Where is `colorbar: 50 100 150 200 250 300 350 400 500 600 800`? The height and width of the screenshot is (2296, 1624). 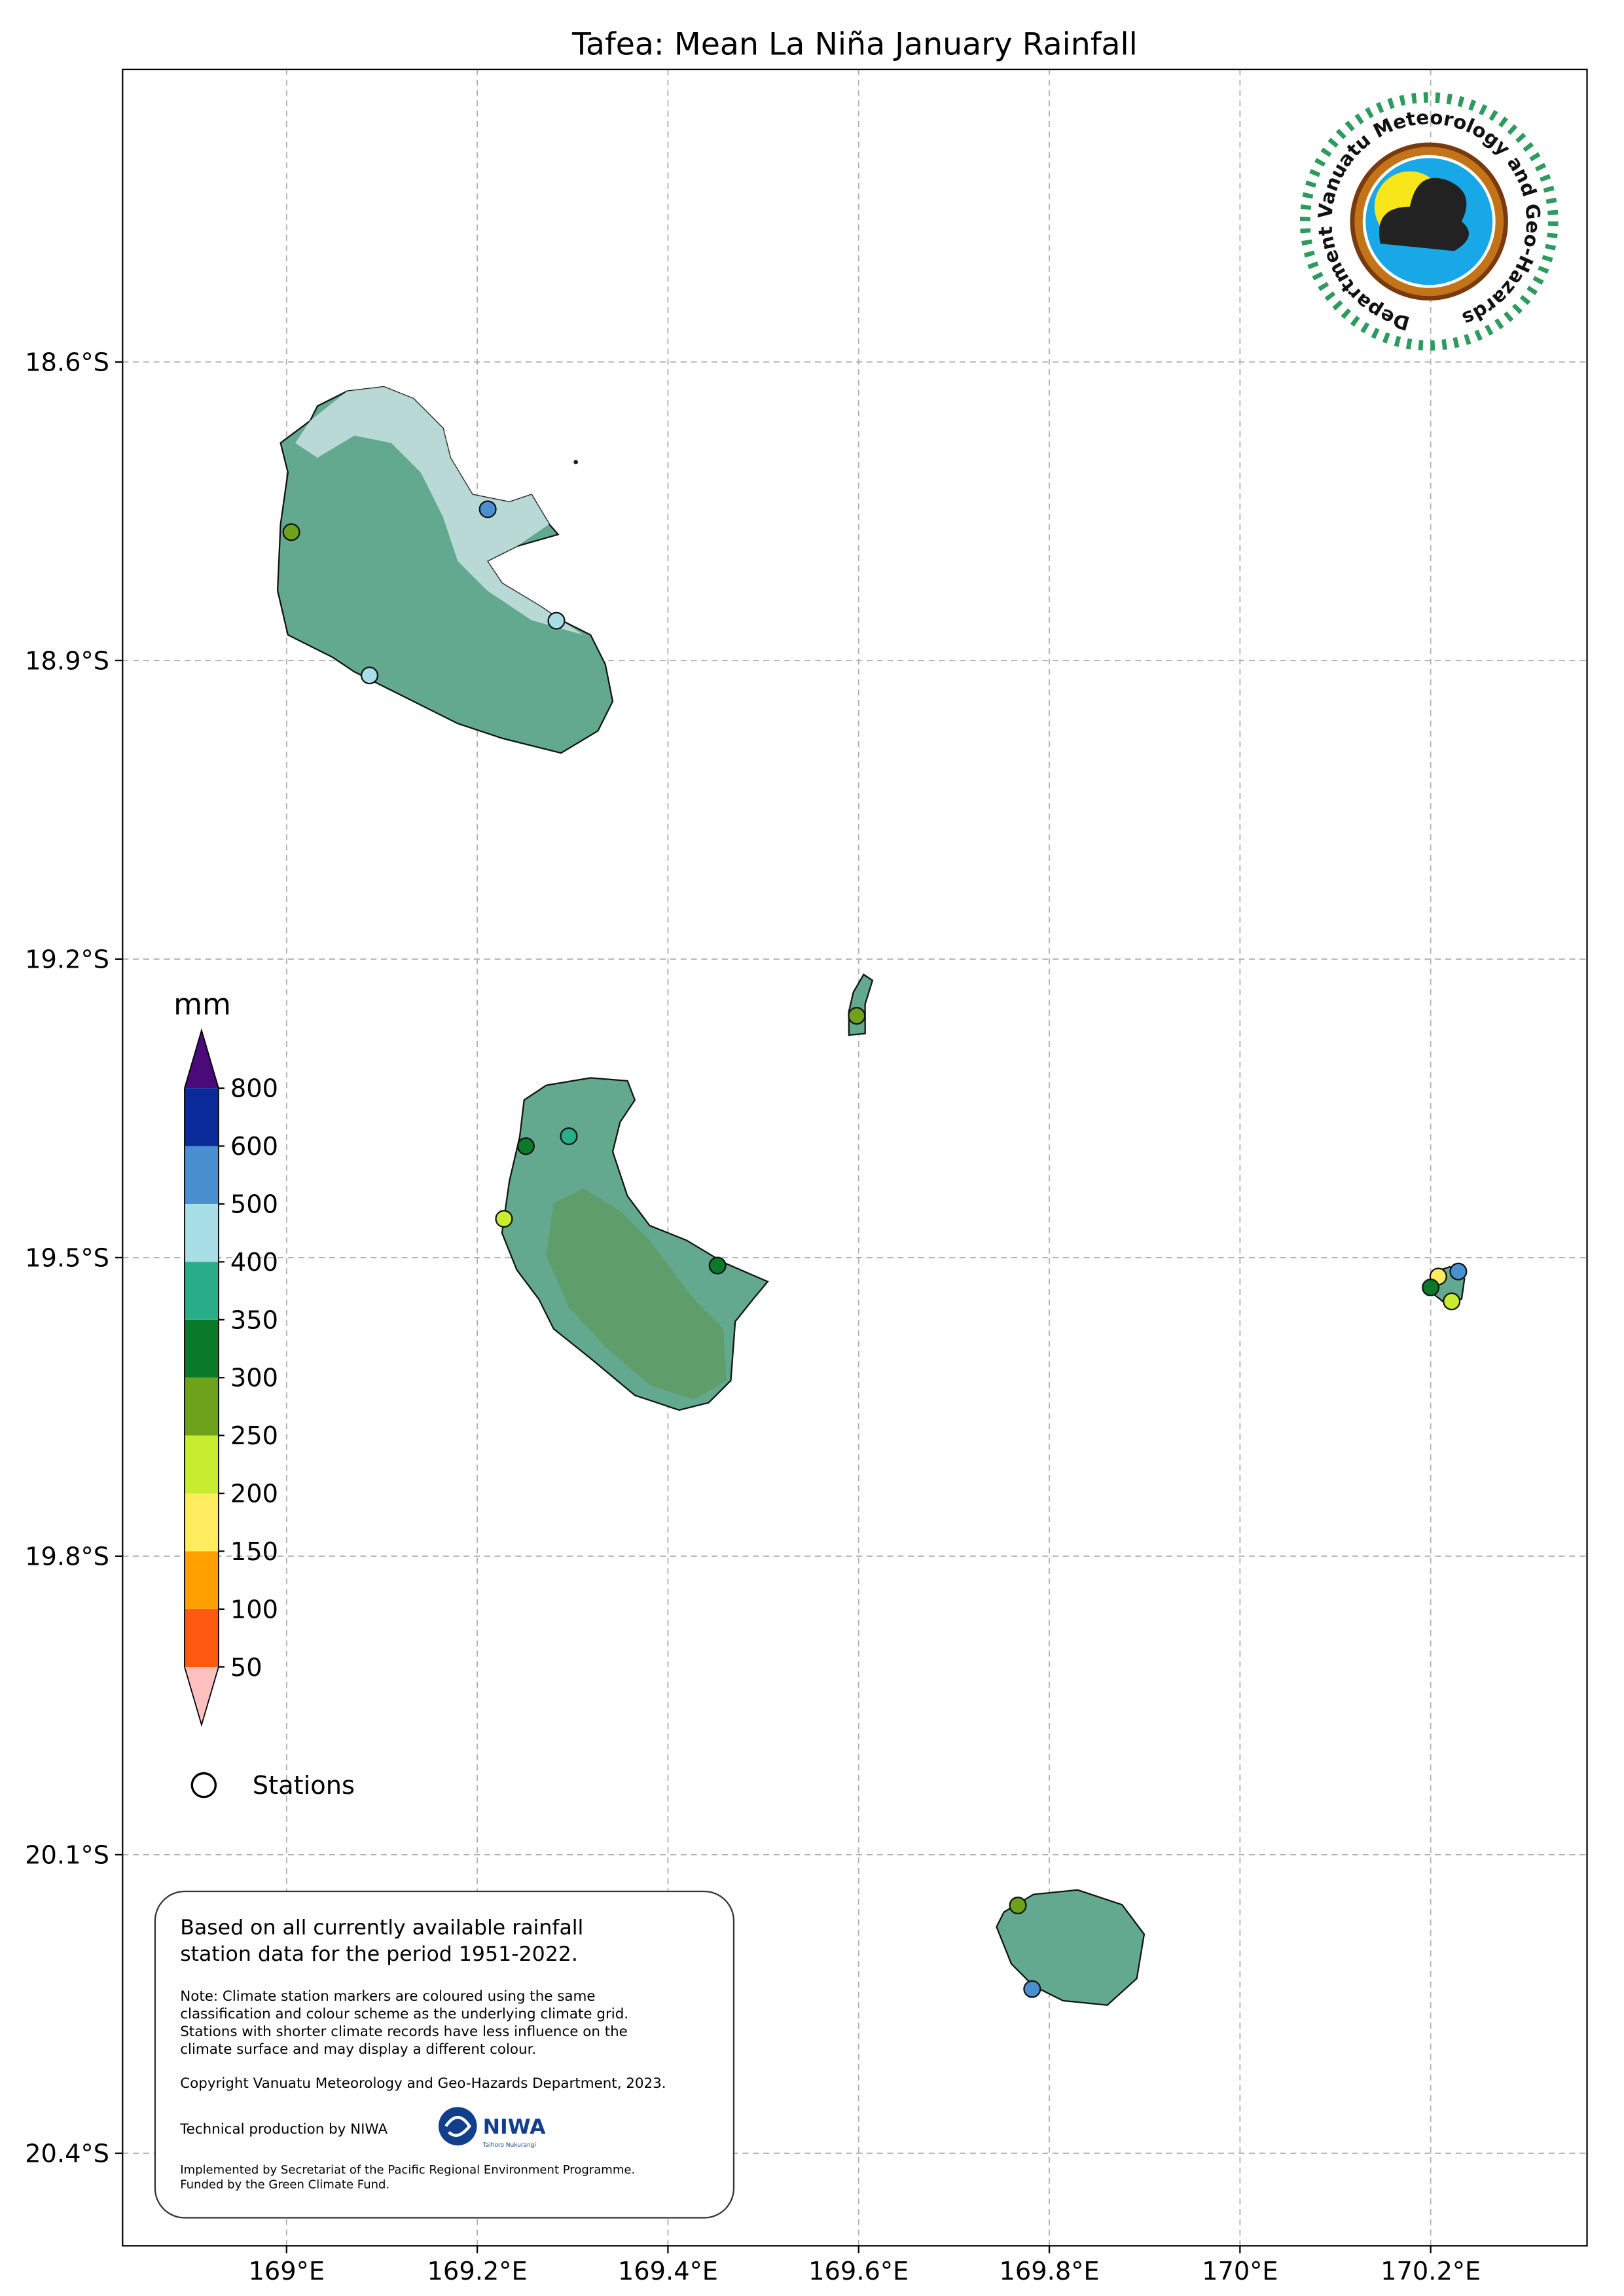
colorbar: 50 100 150 200 250 300 350 400 500 600 800 is located at coordinates (231, 1377).